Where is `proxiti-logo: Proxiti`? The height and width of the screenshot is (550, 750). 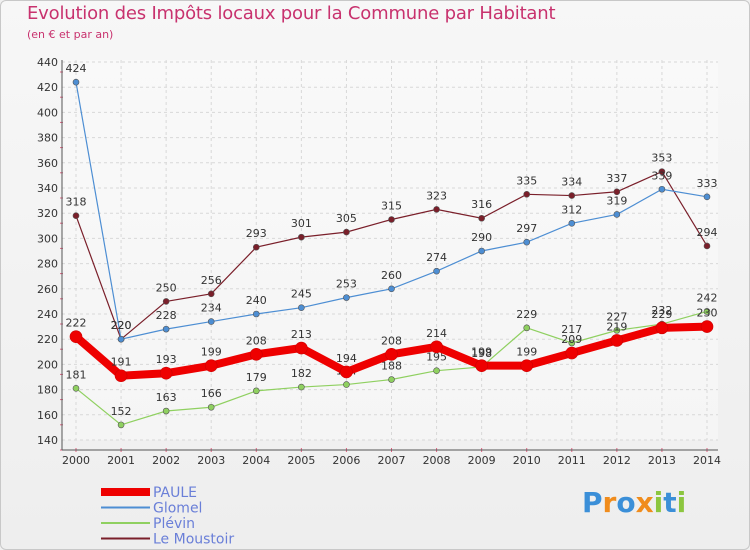 proxiti-logo: Proxiti is located at coordinates (634, 502).